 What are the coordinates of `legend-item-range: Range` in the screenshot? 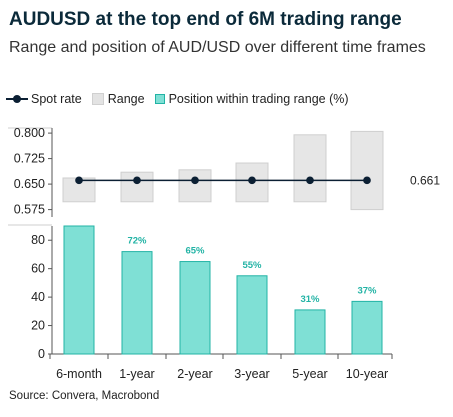 It's located at (118, 99).